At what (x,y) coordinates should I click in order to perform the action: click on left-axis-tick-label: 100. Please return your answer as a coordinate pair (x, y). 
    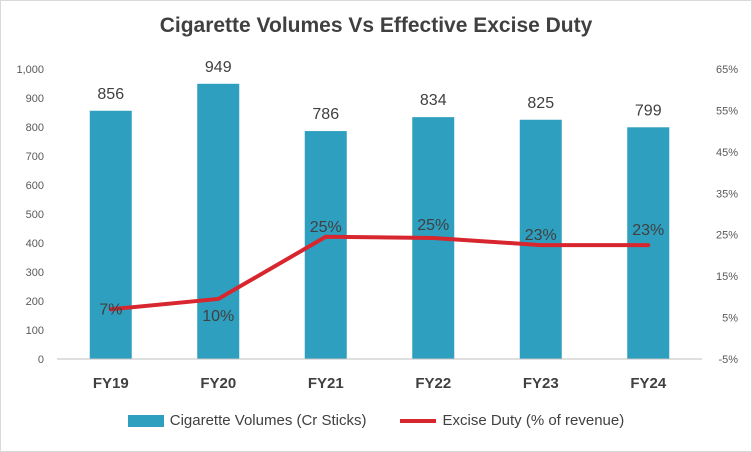
    Looking at the image, I should click on (35, 331).